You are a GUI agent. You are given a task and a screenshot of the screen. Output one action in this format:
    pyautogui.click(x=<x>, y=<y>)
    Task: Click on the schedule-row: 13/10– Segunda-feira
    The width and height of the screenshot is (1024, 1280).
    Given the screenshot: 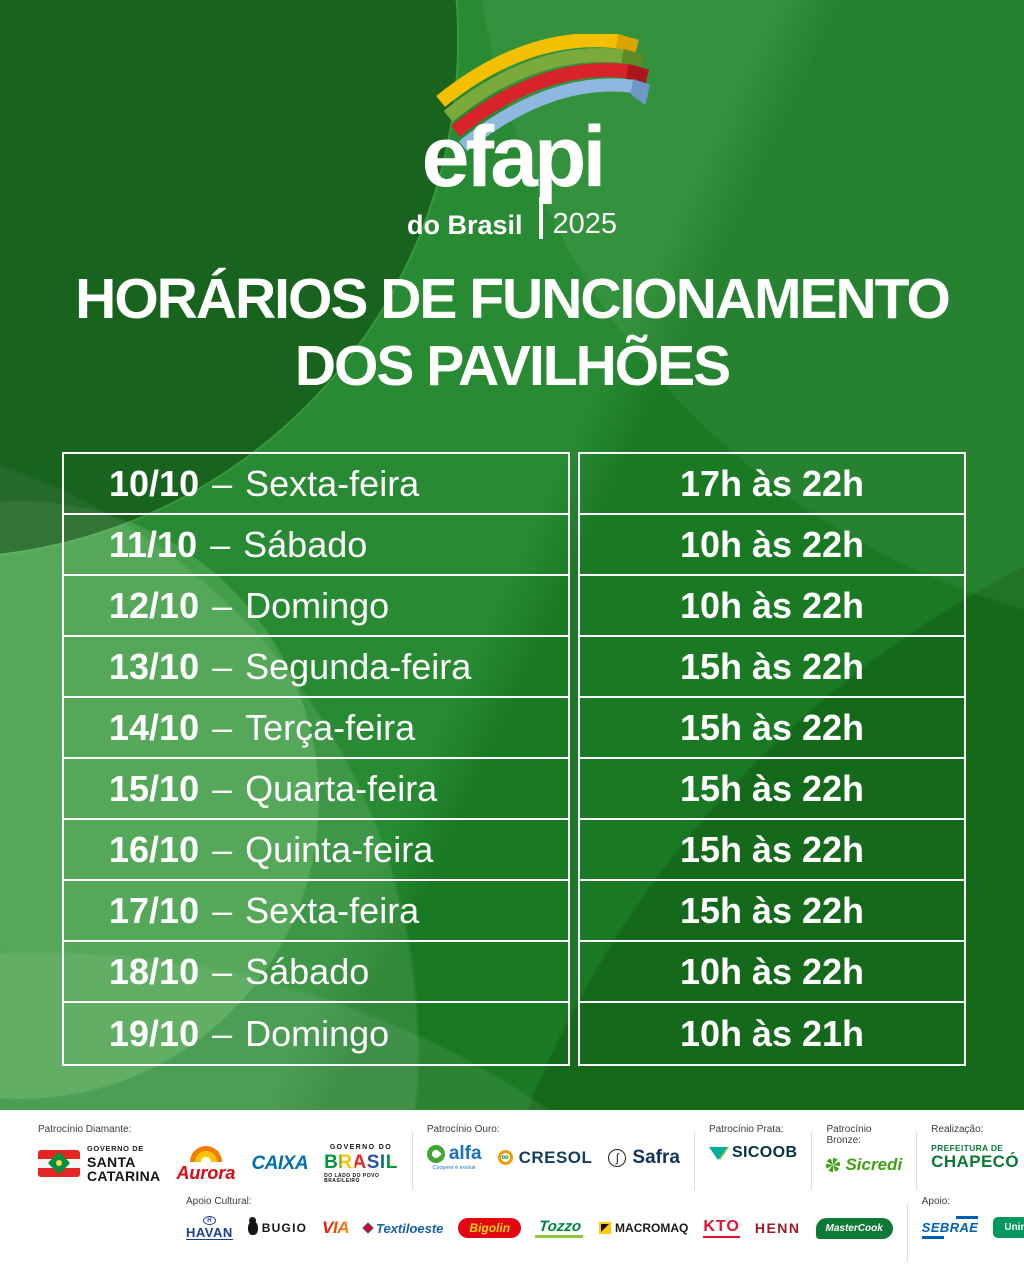 What is the action you would take?
    pyautogui.click(x=316, y=667)
    